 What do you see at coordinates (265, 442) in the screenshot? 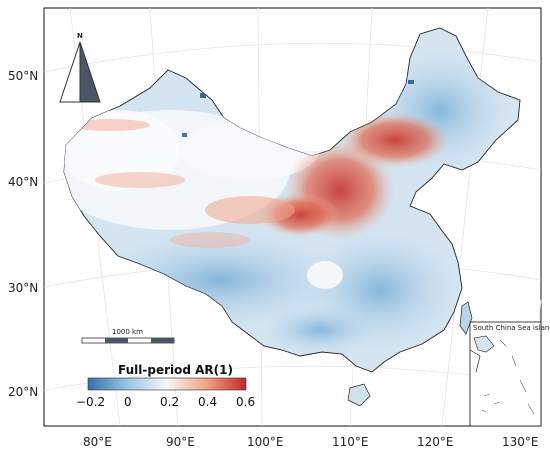
I see `lon-label: 100°E` at bounding box center [265, 442].